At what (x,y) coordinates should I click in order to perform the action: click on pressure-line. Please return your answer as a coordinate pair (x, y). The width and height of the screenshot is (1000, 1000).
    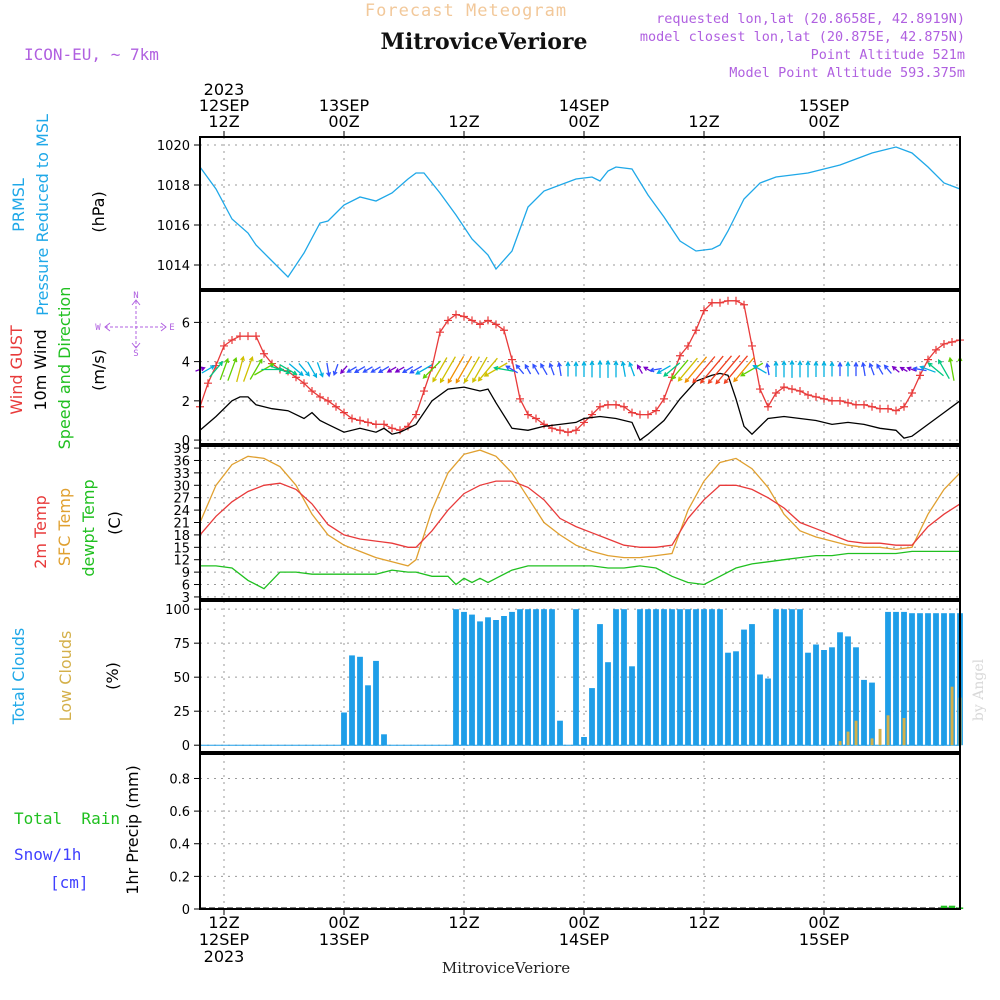
    Looking at the image, I should click on (580, 212).